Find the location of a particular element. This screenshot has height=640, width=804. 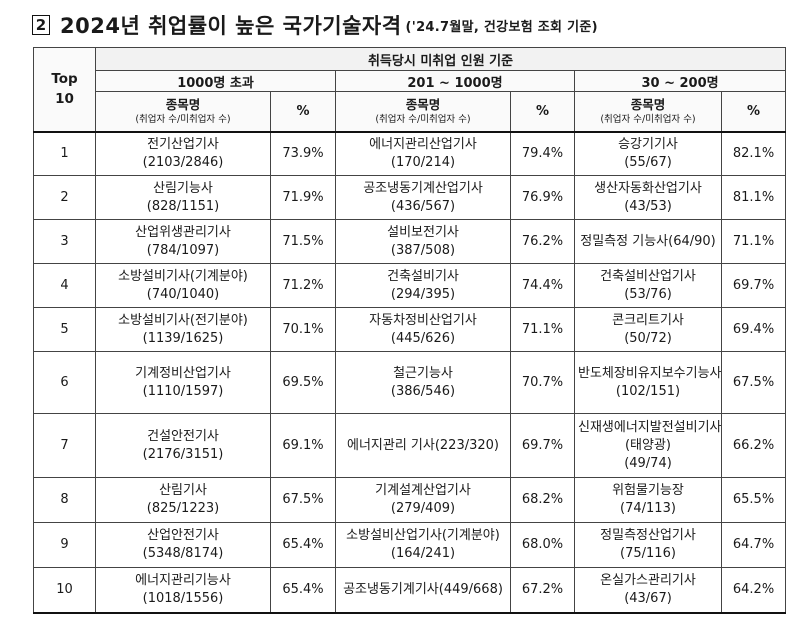

rank-header-label: Top10 is located at coordinates (64, 89).